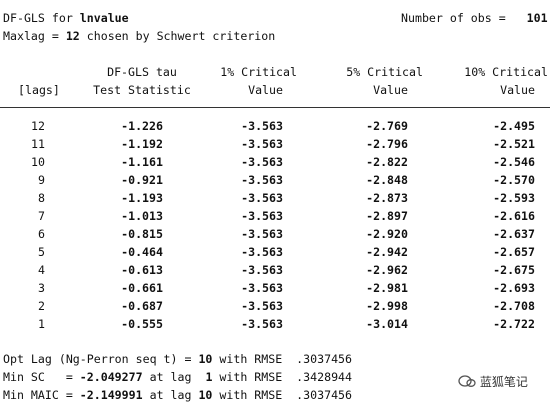 This screenshot has height=408, width=558. Describe the element at coordinates (38, 162) in the screenshot. I see `lag-cell: 10` at that location.